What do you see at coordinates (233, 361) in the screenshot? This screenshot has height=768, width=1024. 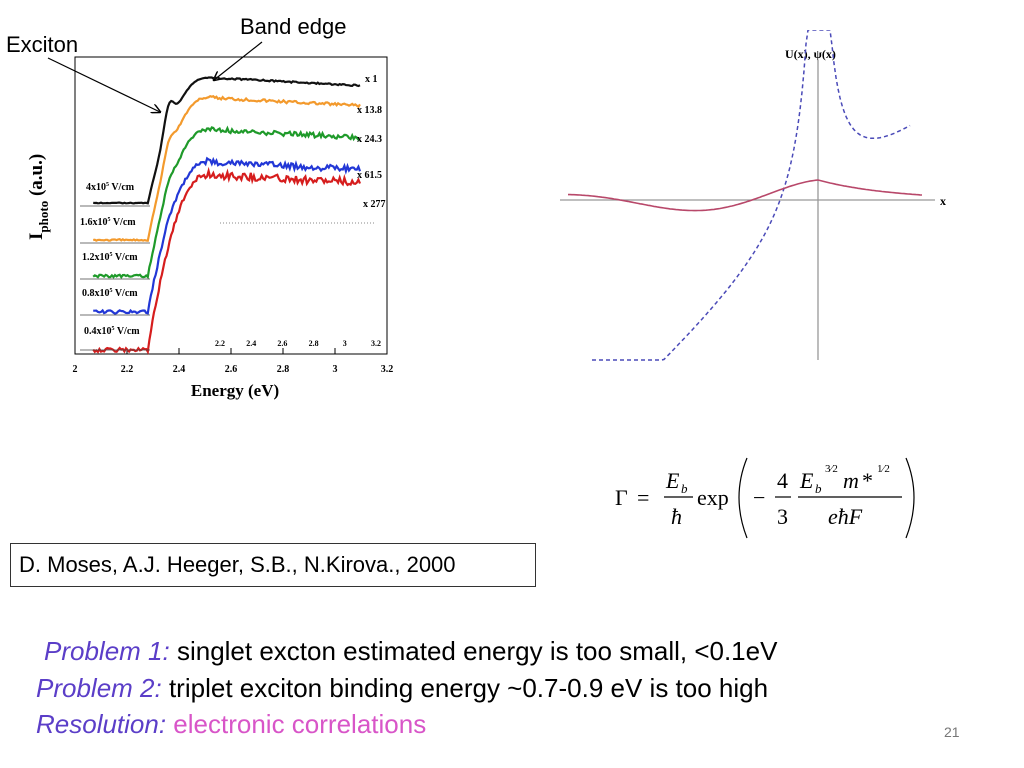 I see `x-axis-ticks: 2 2.2 2.4 2.6 2.8 3 3.2` at bounding box center [233, 361].